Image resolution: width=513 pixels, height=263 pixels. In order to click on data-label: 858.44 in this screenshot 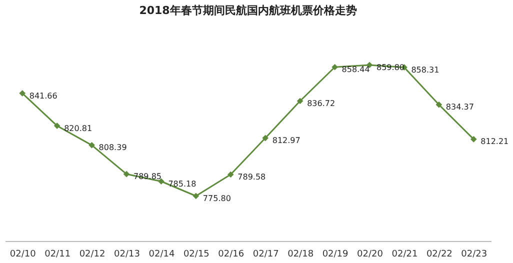, I will do `click(356, 69)`.